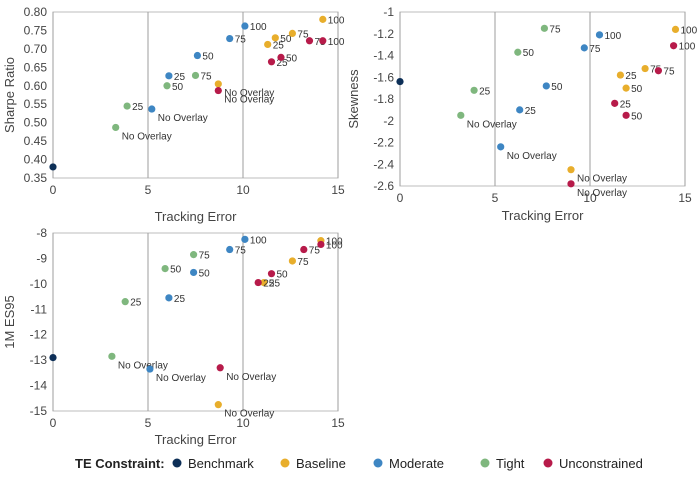 The width and height of the screenshot is (700, 481). Describe the element at coordinates (383, 34) in the screenshot. I see `y-tick-label: -1.2` at that location.